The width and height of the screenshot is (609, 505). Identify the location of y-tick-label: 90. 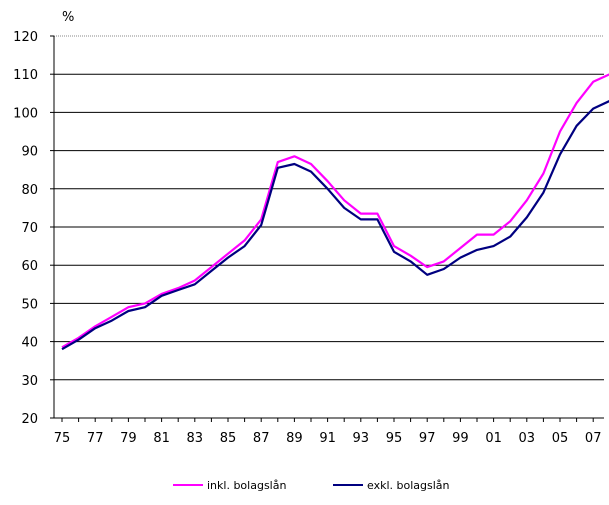
(29, 152).